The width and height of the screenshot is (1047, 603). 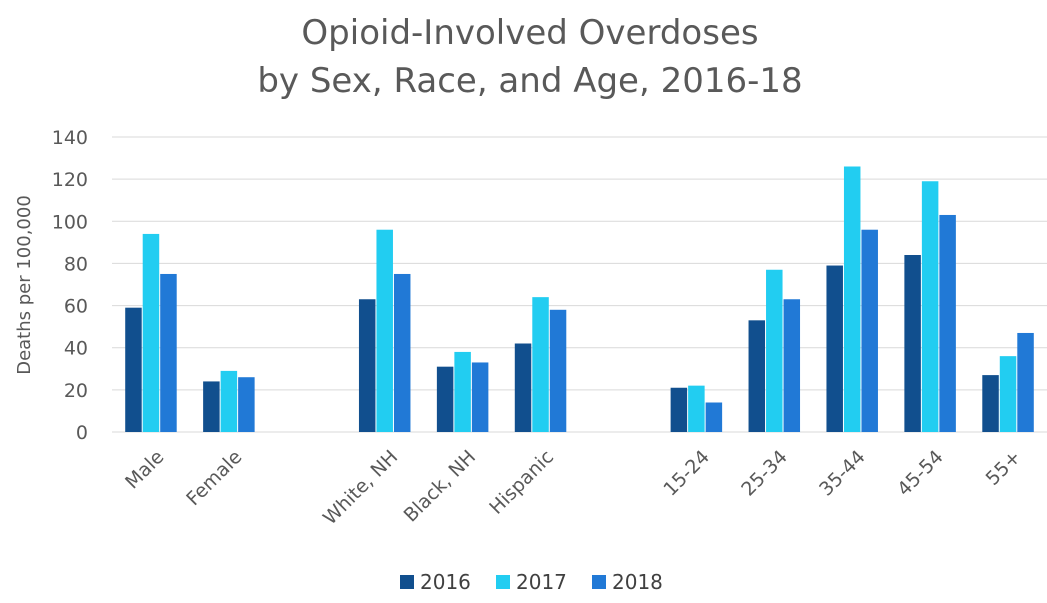 What do you see at coordinates (540, 364) in the screenshot?
I see `bar-2017-hispanic` at bounding box center [540, 364].